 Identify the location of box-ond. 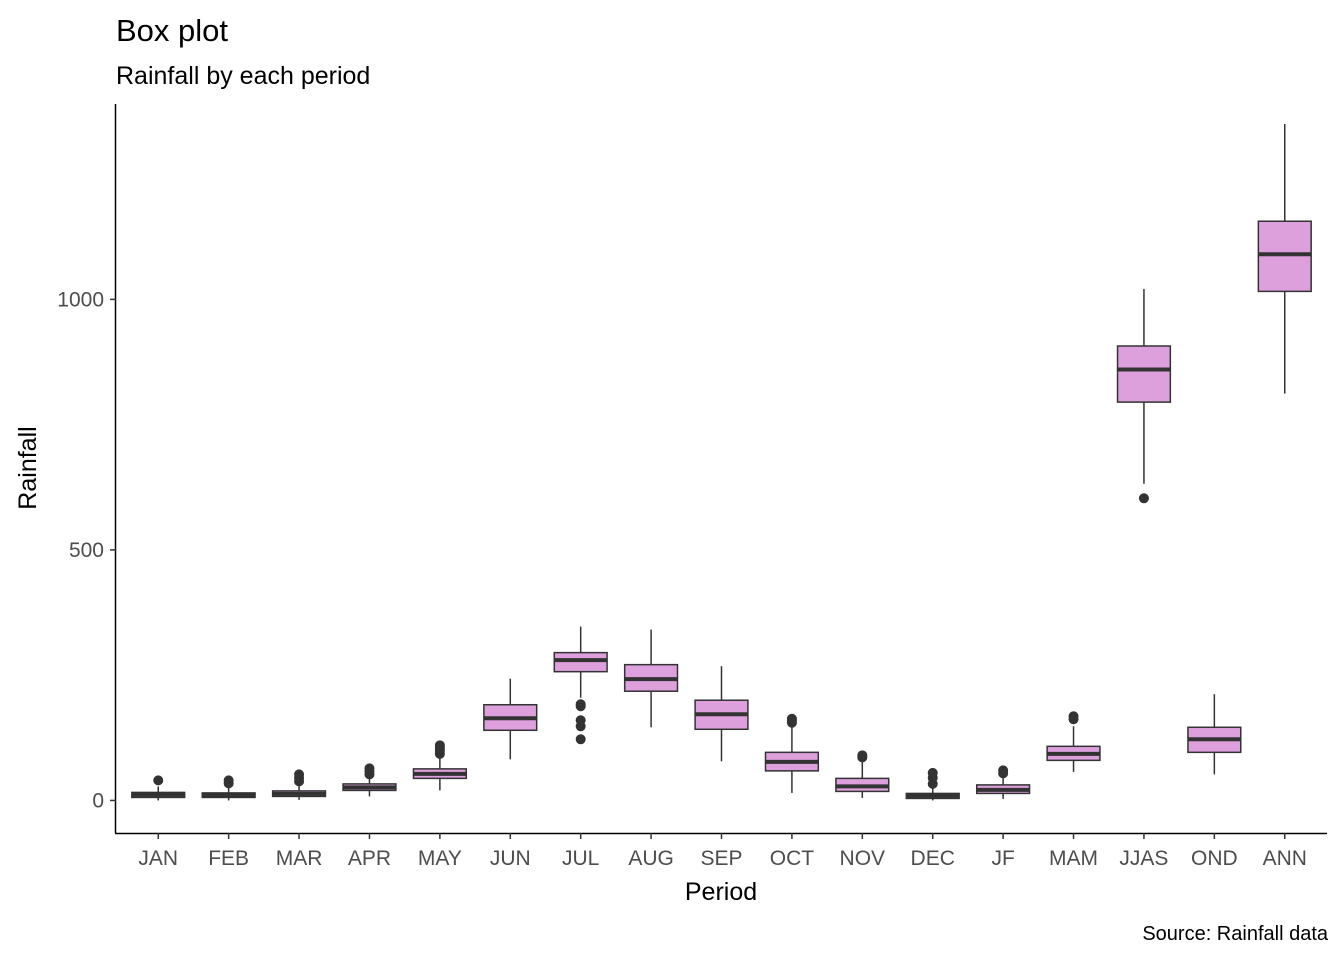
(1214, 734).